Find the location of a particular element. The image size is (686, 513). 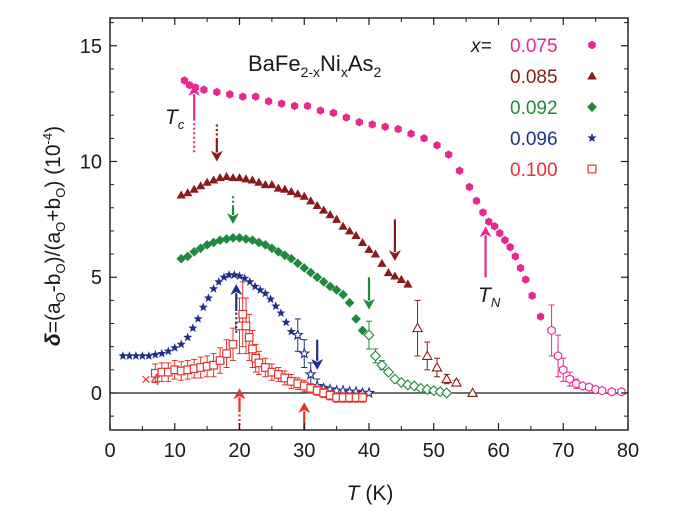

series-0.092 is located at coordinates (314, 316).